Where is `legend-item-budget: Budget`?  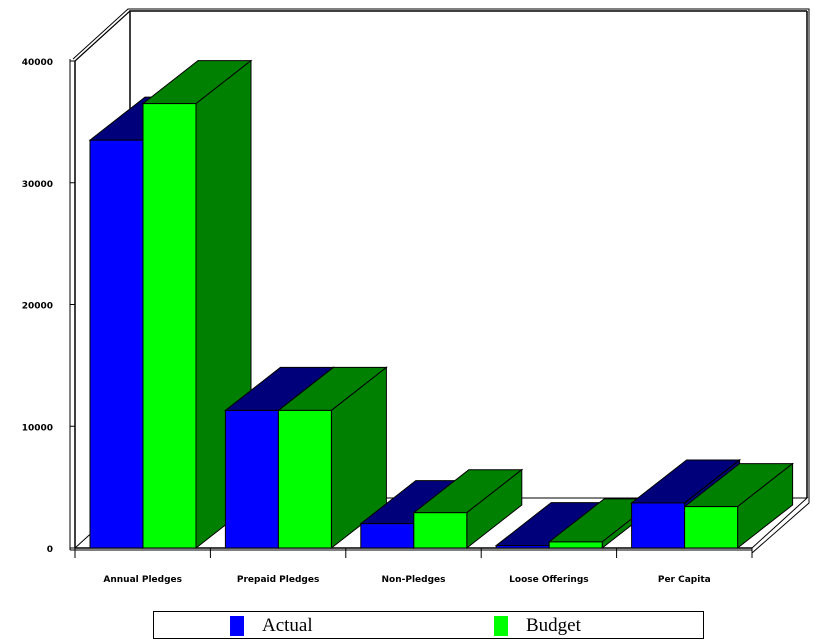
legend-item-budget: Budget is located at coordinates (537, 625).